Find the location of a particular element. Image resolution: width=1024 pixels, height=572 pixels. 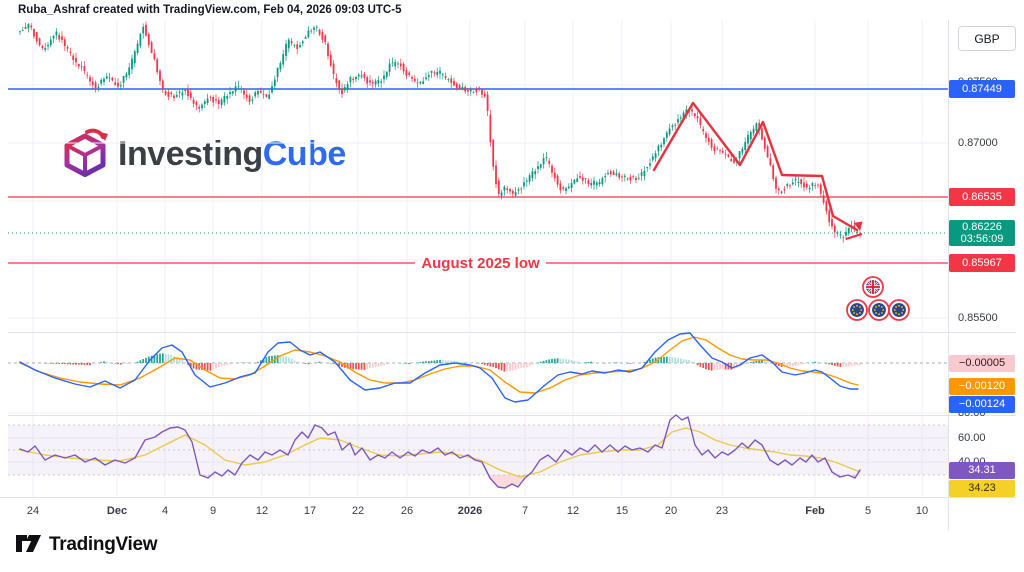

rsi-value-label: 34.31 is located at coordinates (982, 470).